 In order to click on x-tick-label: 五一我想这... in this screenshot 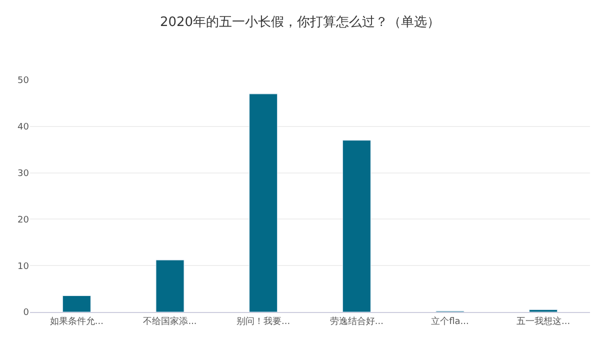, I will do `click(543, 321)`.